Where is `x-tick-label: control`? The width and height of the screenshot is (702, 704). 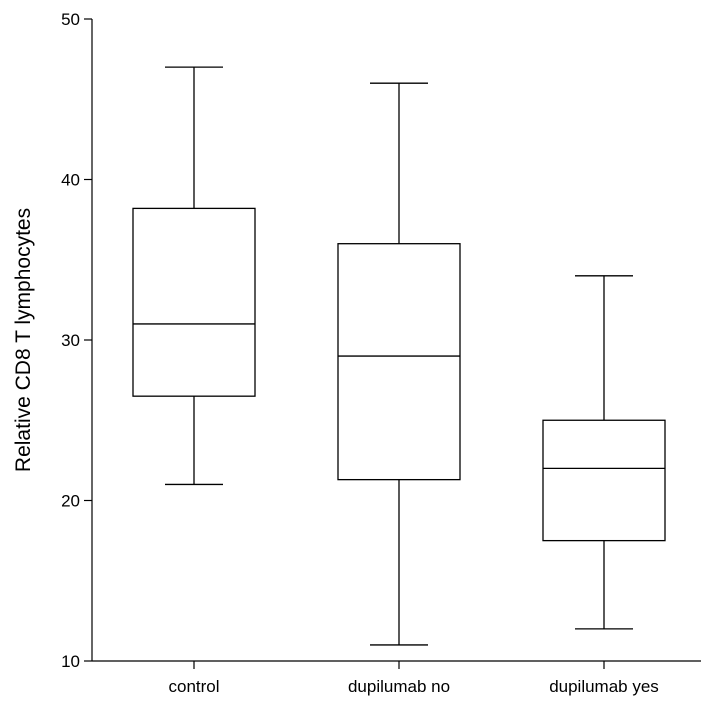
x-tick-label: control is located at coordinates (193, 686).